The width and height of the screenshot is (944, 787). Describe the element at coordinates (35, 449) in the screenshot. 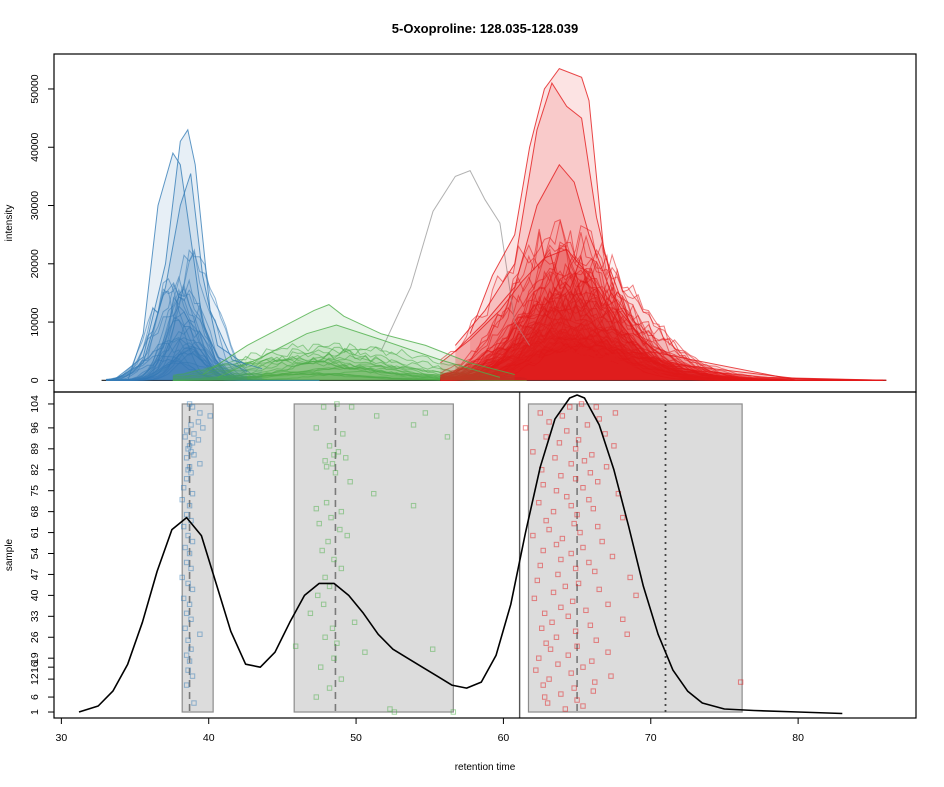

I see `sample-y-tick-label: 89` at that location.